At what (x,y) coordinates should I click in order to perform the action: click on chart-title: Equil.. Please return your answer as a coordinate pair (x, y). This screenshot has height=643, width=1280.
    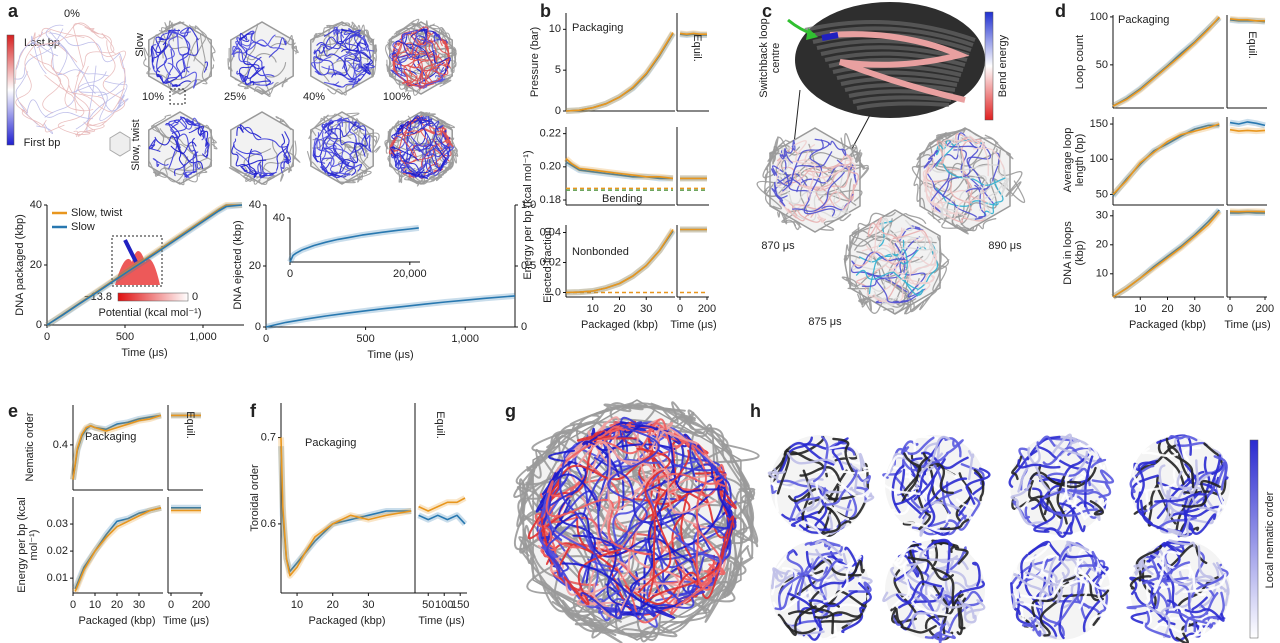
    Looking at the image, I should click on (1252, 45).